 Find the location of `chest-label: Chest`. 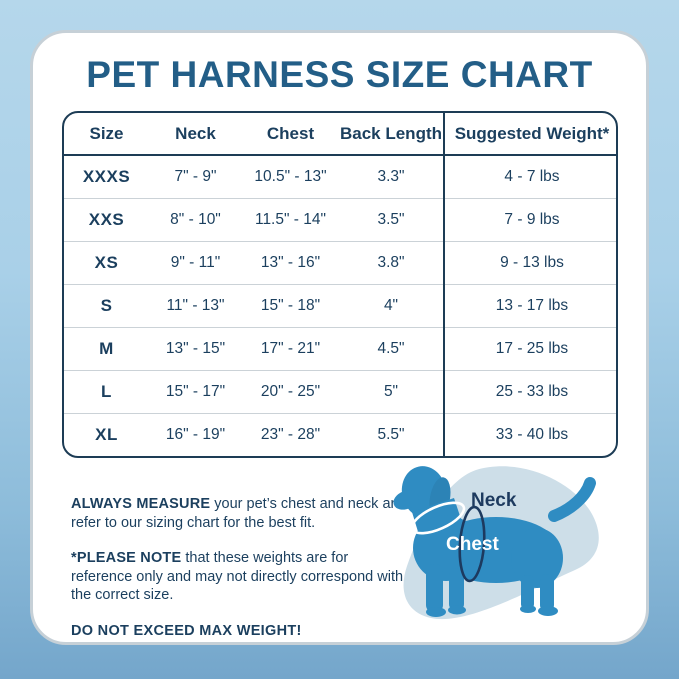

chest-label: Chest is located at coordinates (472, 544).